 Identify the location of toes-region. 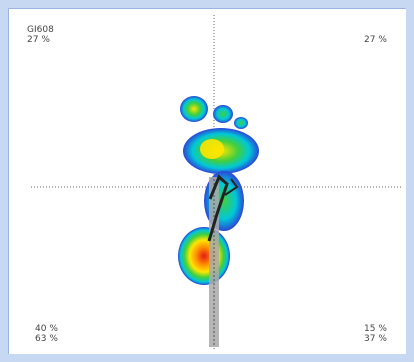
(223, 114).